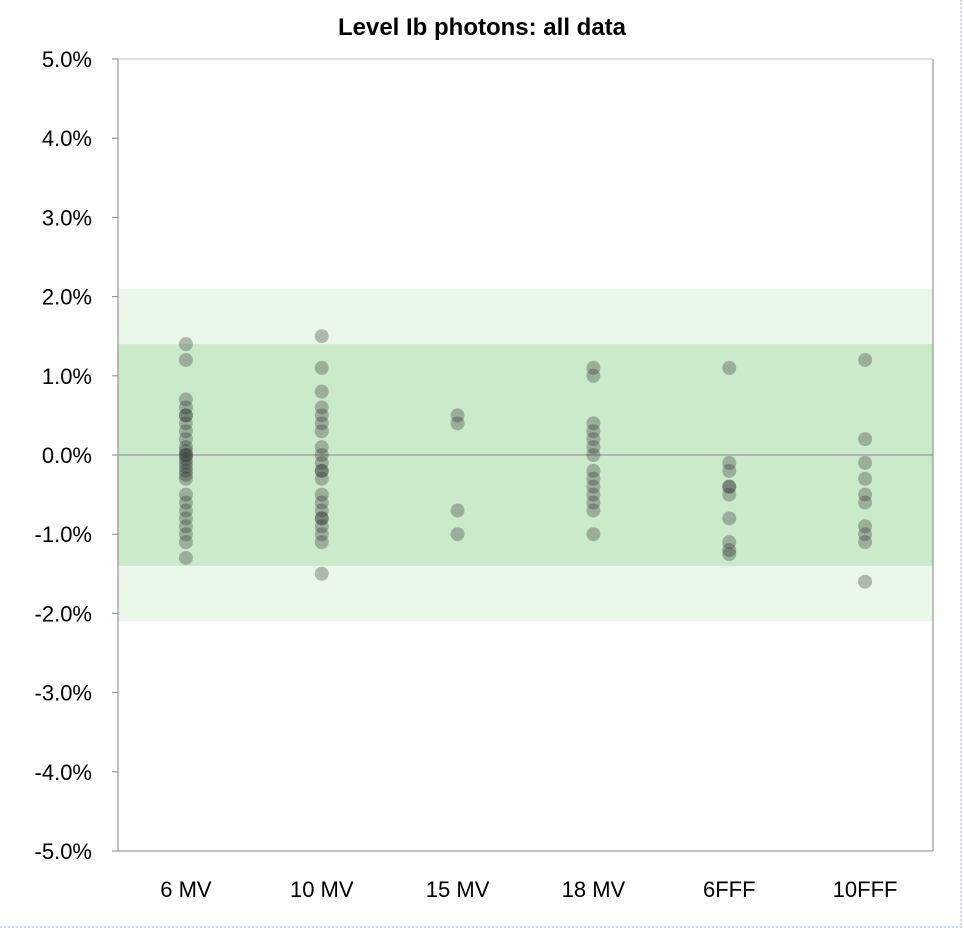 Image resolution: width=964 pixels, height=930 pixels. Describe the element at coordinates (865, 889) in the screenshot. I see `x-tick-label: 10FFF` at that location.